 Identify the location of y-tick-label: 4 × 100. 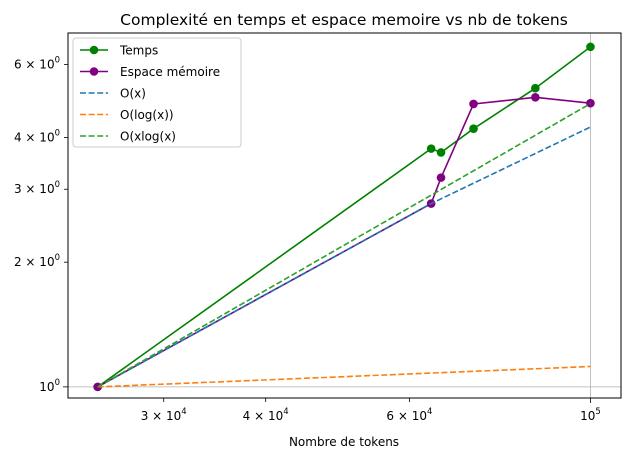
(37, 136).